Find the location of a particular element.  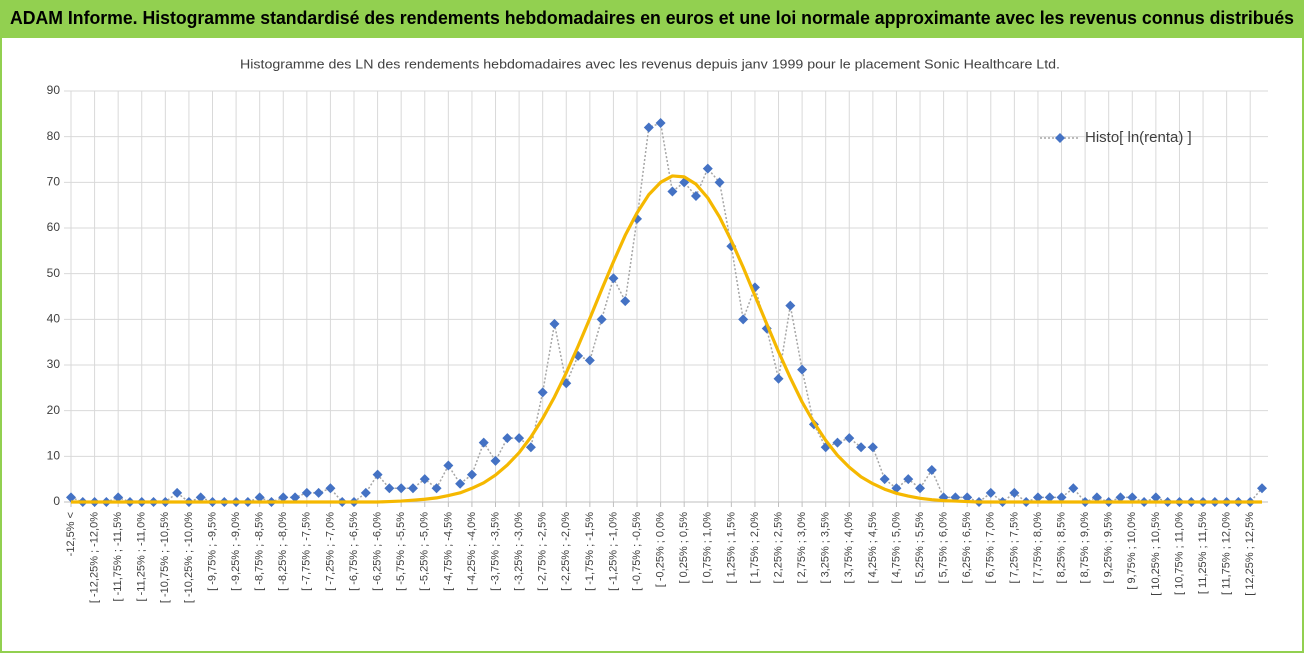

x-tick-label: [ -9,75% ; -9,5% is located at coordinates (212, 551).